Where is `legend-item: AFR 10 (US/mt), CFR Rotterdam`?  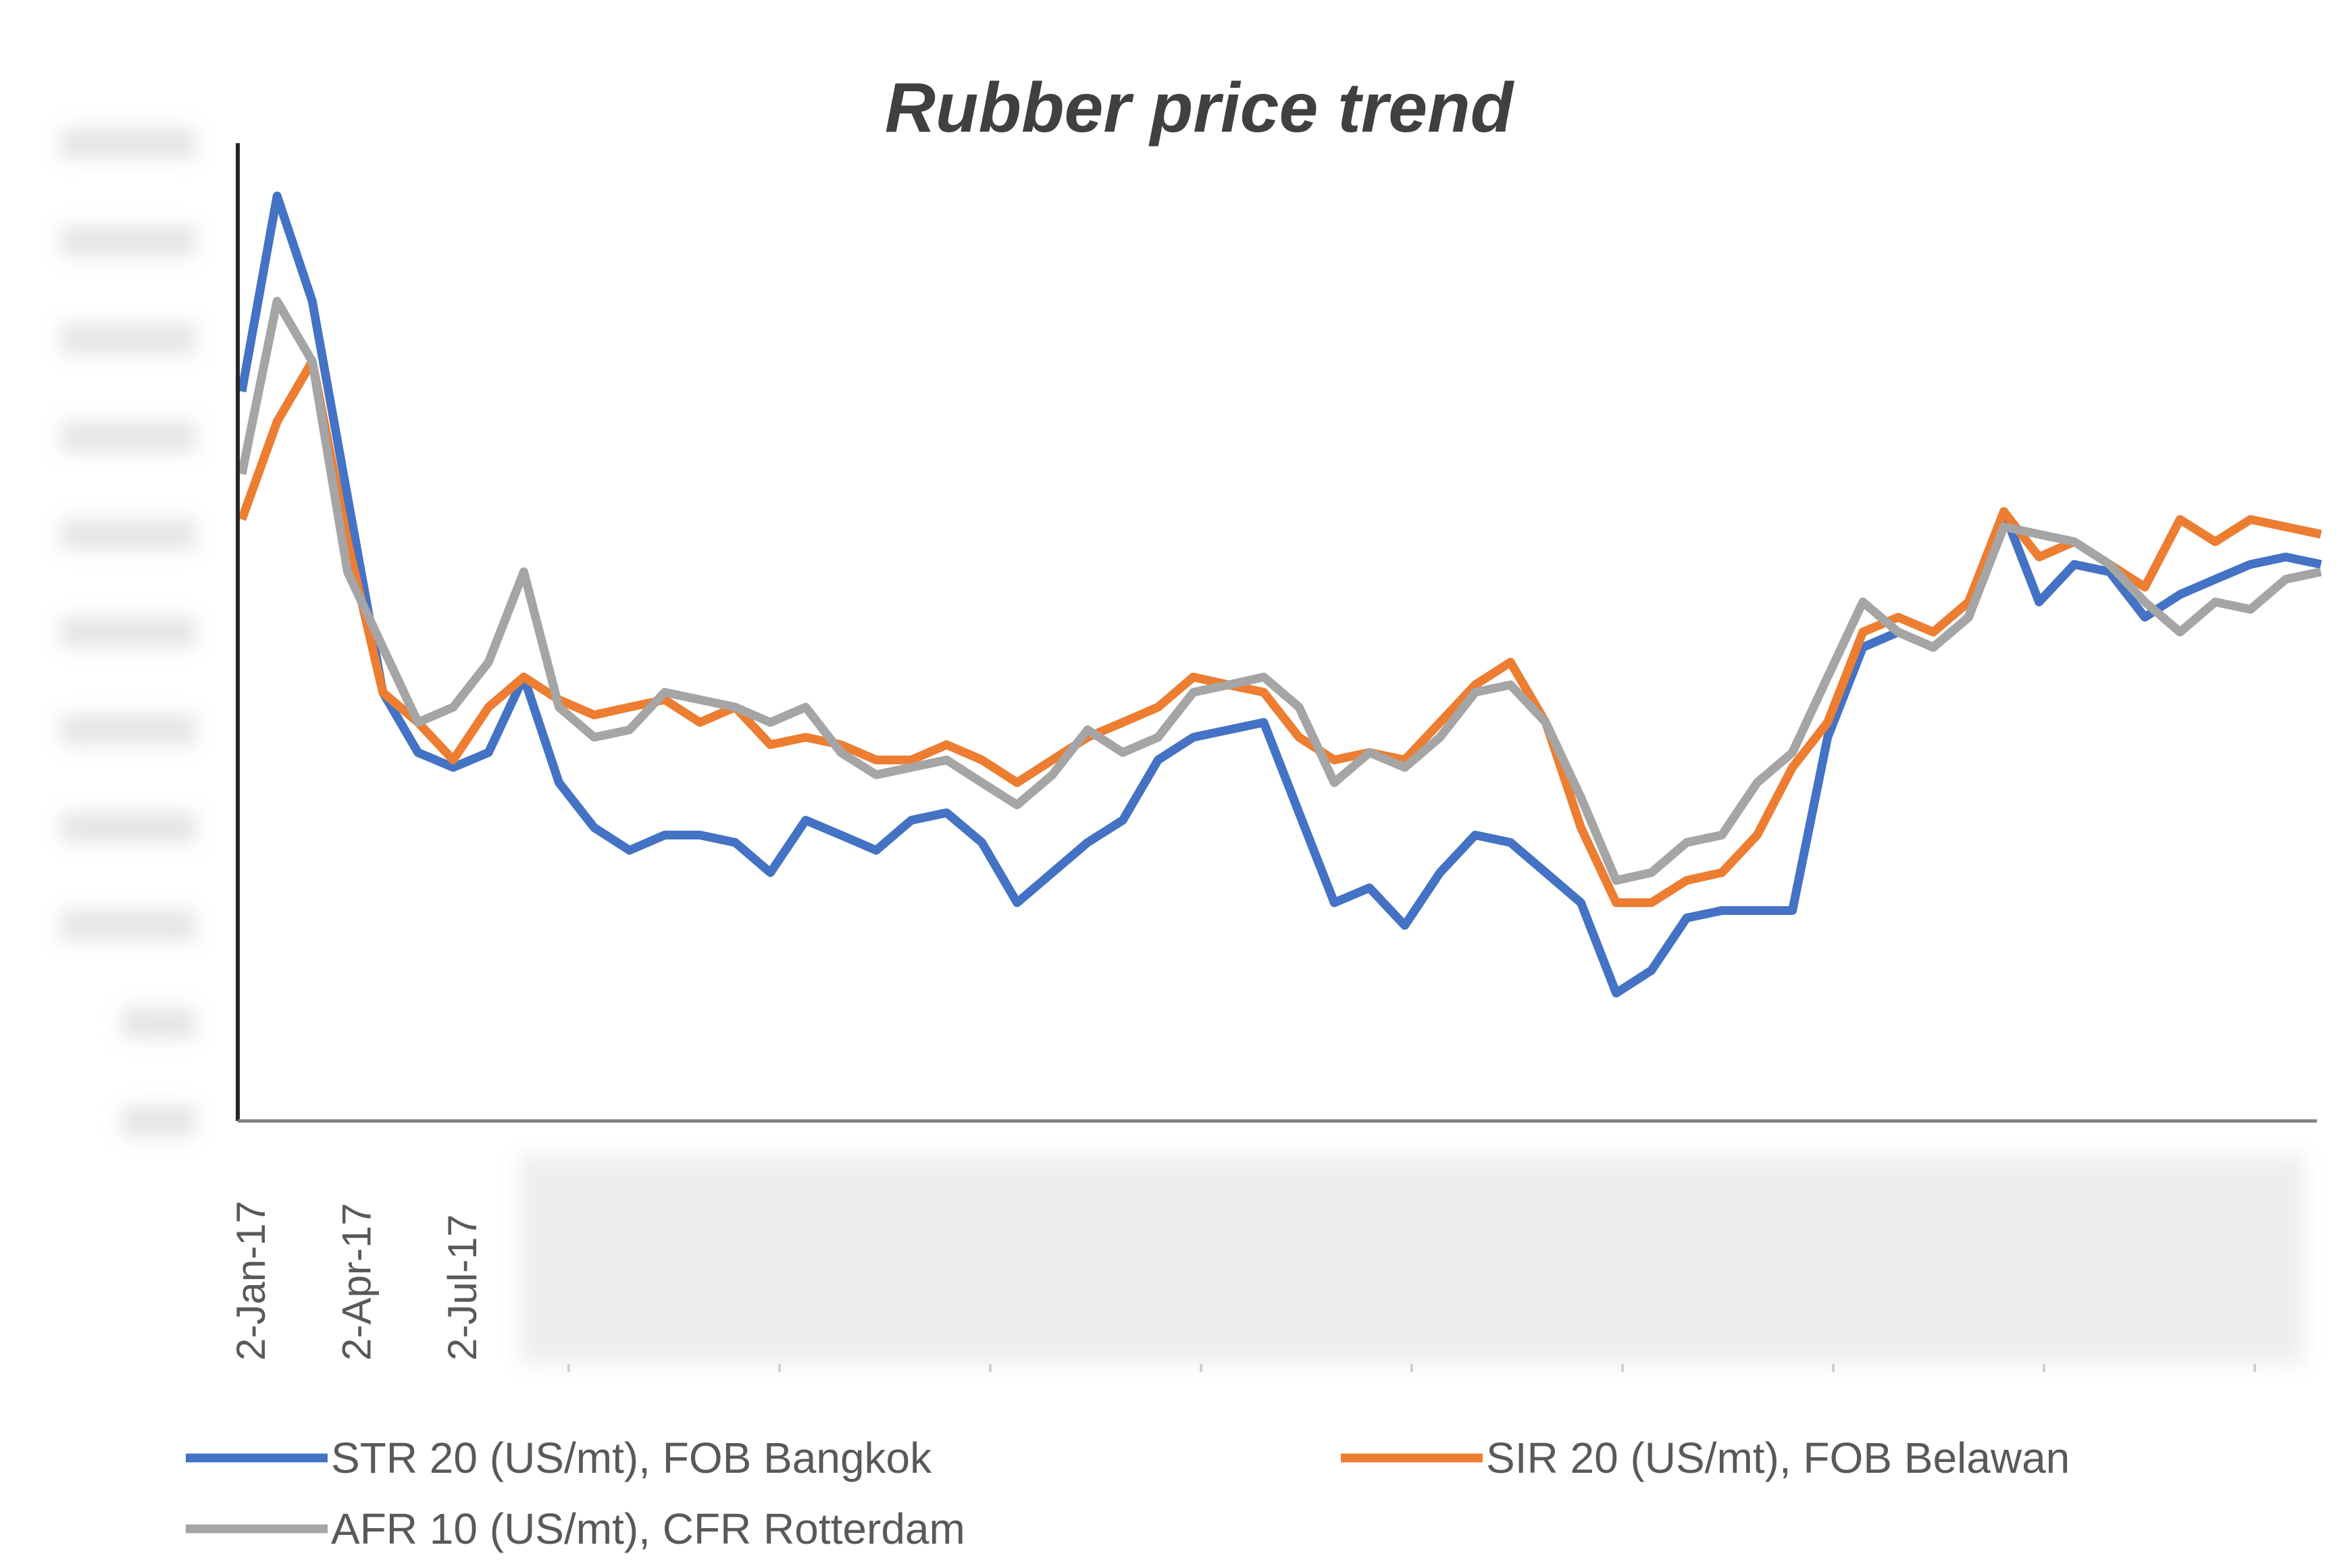 legend-item: AFR 10 (US/mt), CFR Rotterdam is located at coordinates (575, 1529).